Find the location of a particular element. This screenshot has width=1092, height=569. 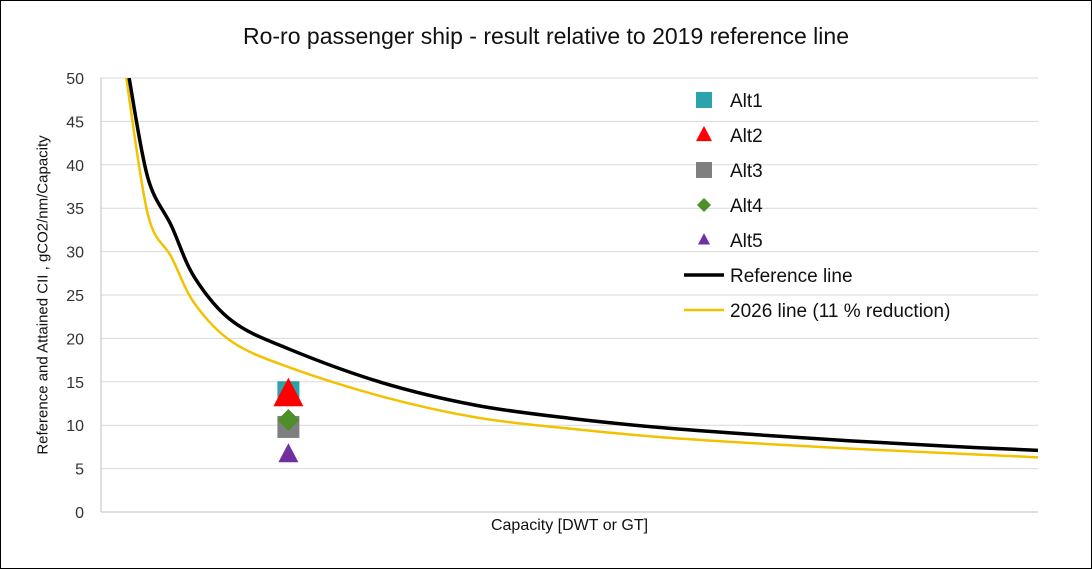

legend-label-alt5: Alt5 is located at coordinates (746, 241).